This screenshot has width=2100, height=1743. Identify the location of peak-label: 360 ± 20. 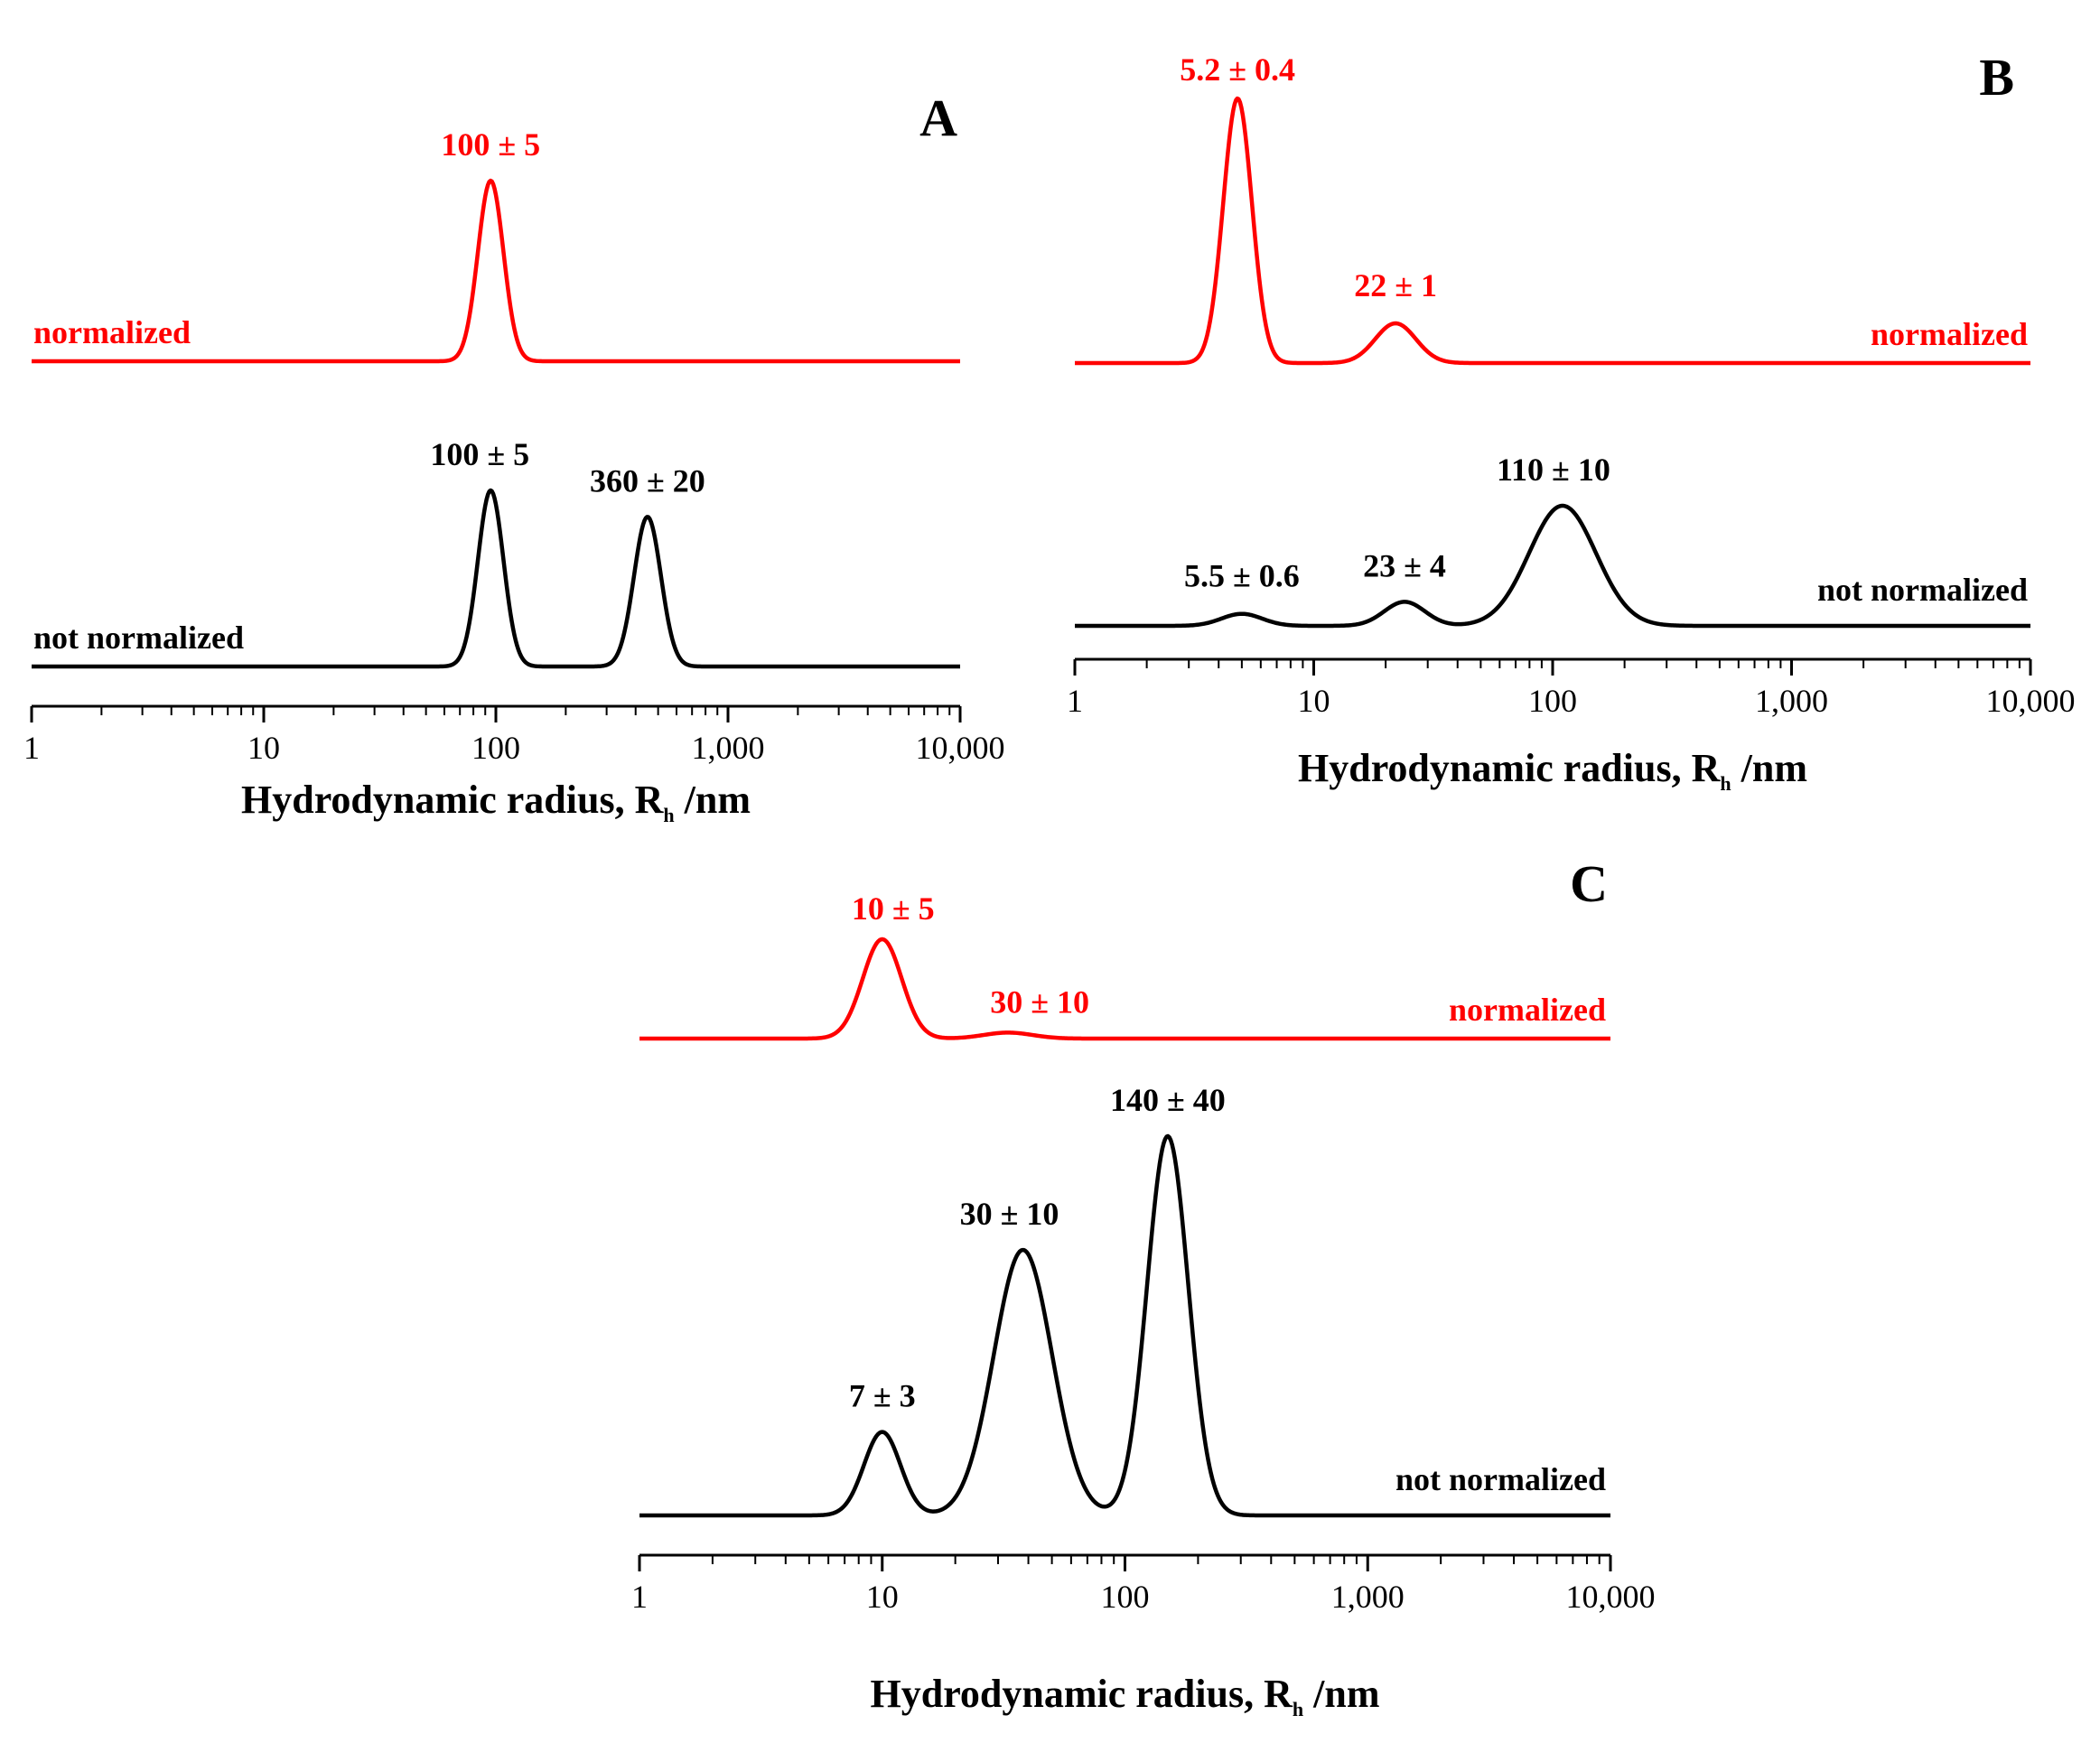
(647, 481).